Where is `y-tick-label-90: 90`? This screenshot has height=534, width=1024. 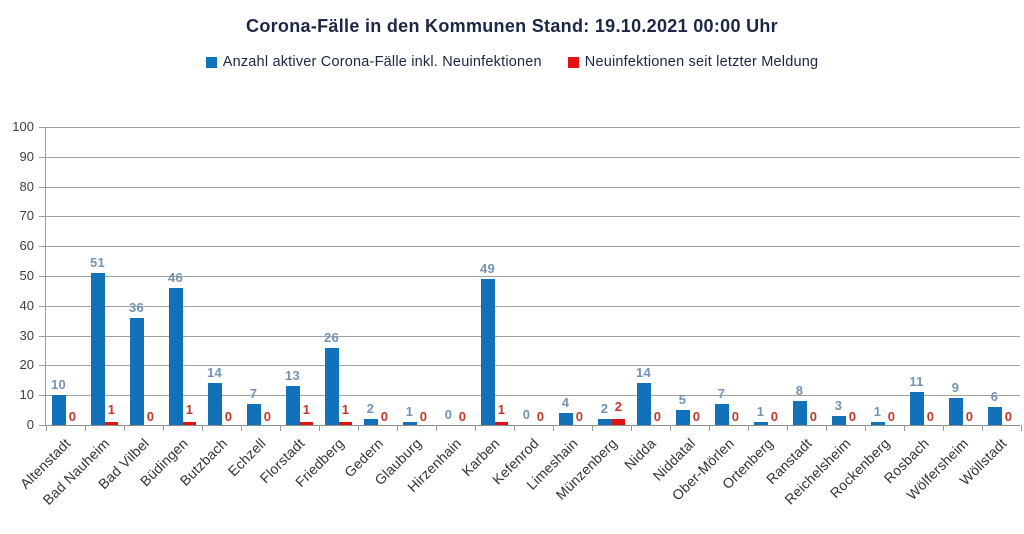 y-tick-label-90: 90 is located at coordinates (26, 156).